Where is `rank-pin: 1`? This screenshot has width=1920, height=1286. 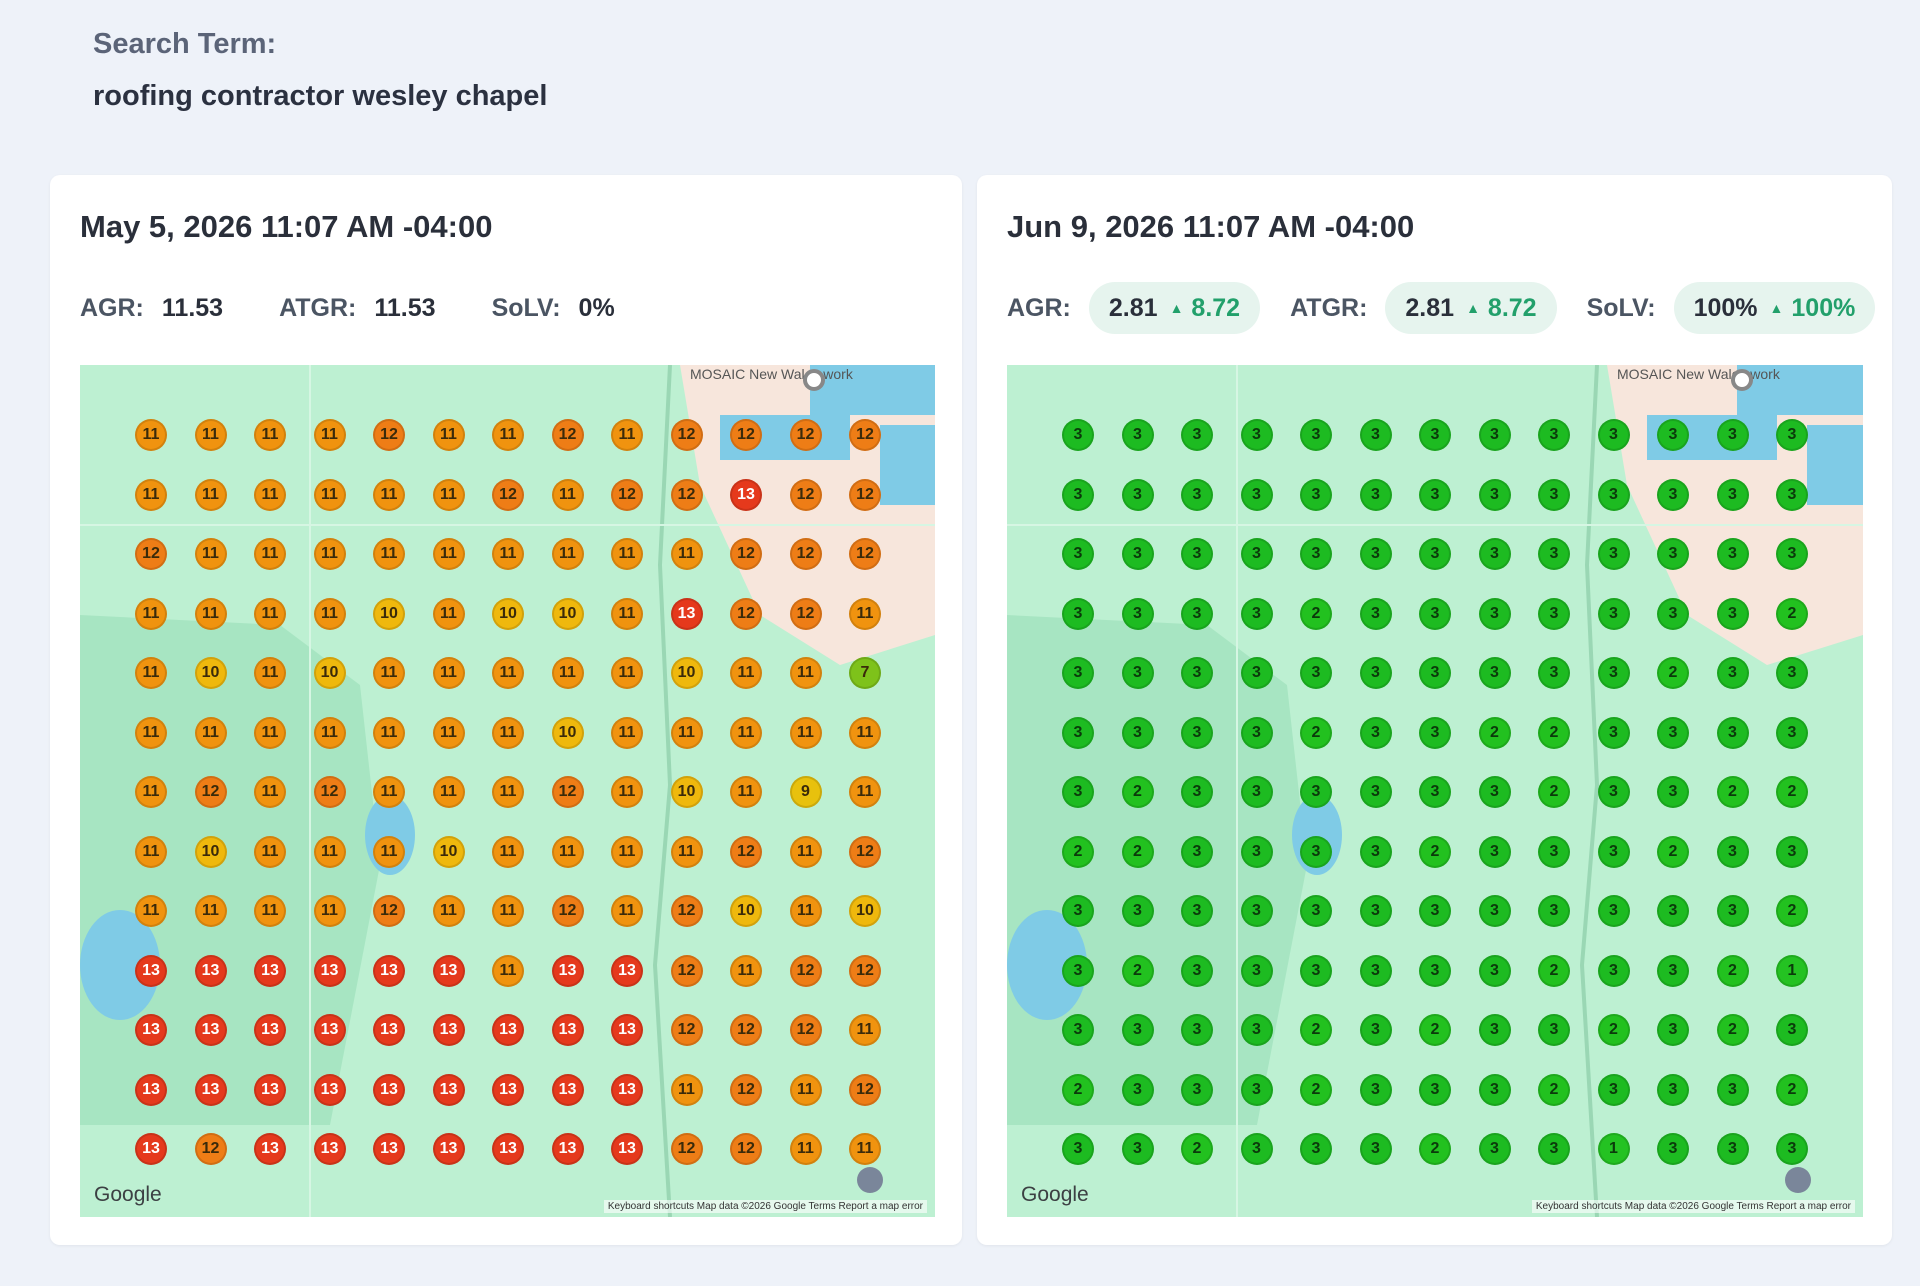
rank-pin: 1 is located at coordinates (1792, 970).